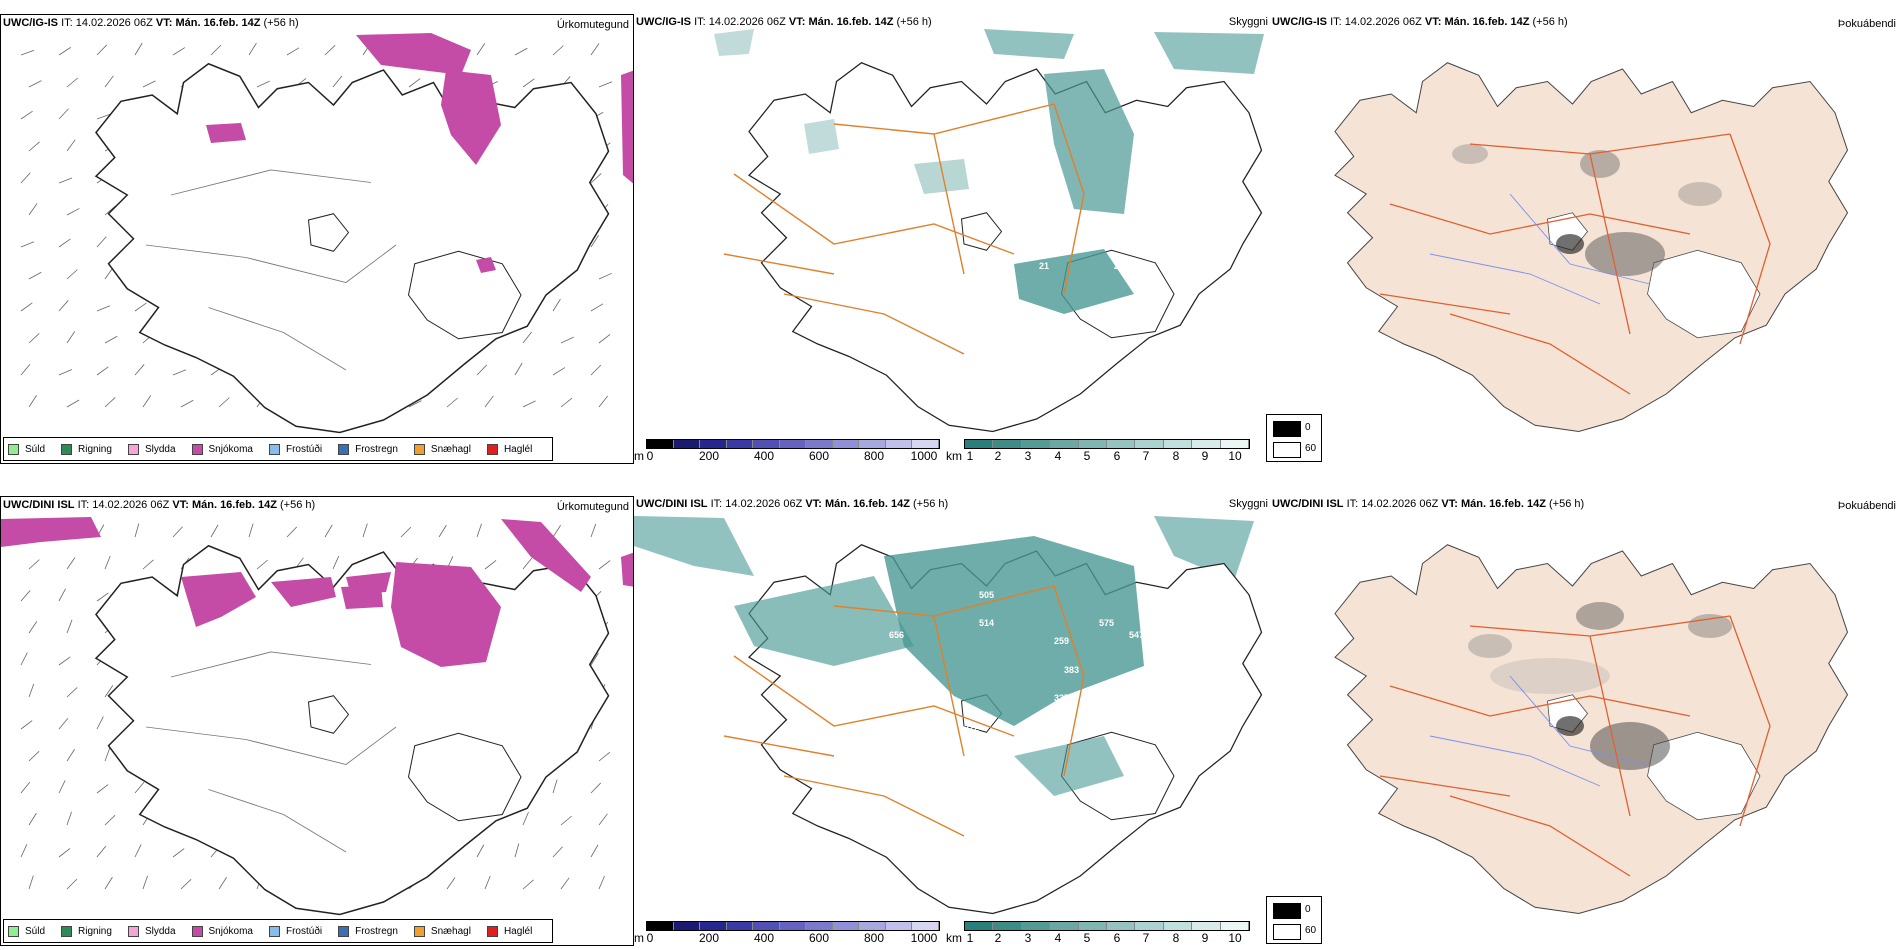 This screenshot has width=1900, height=950. I want to click on ceiling-value-label: 28, so click(1049, 711).